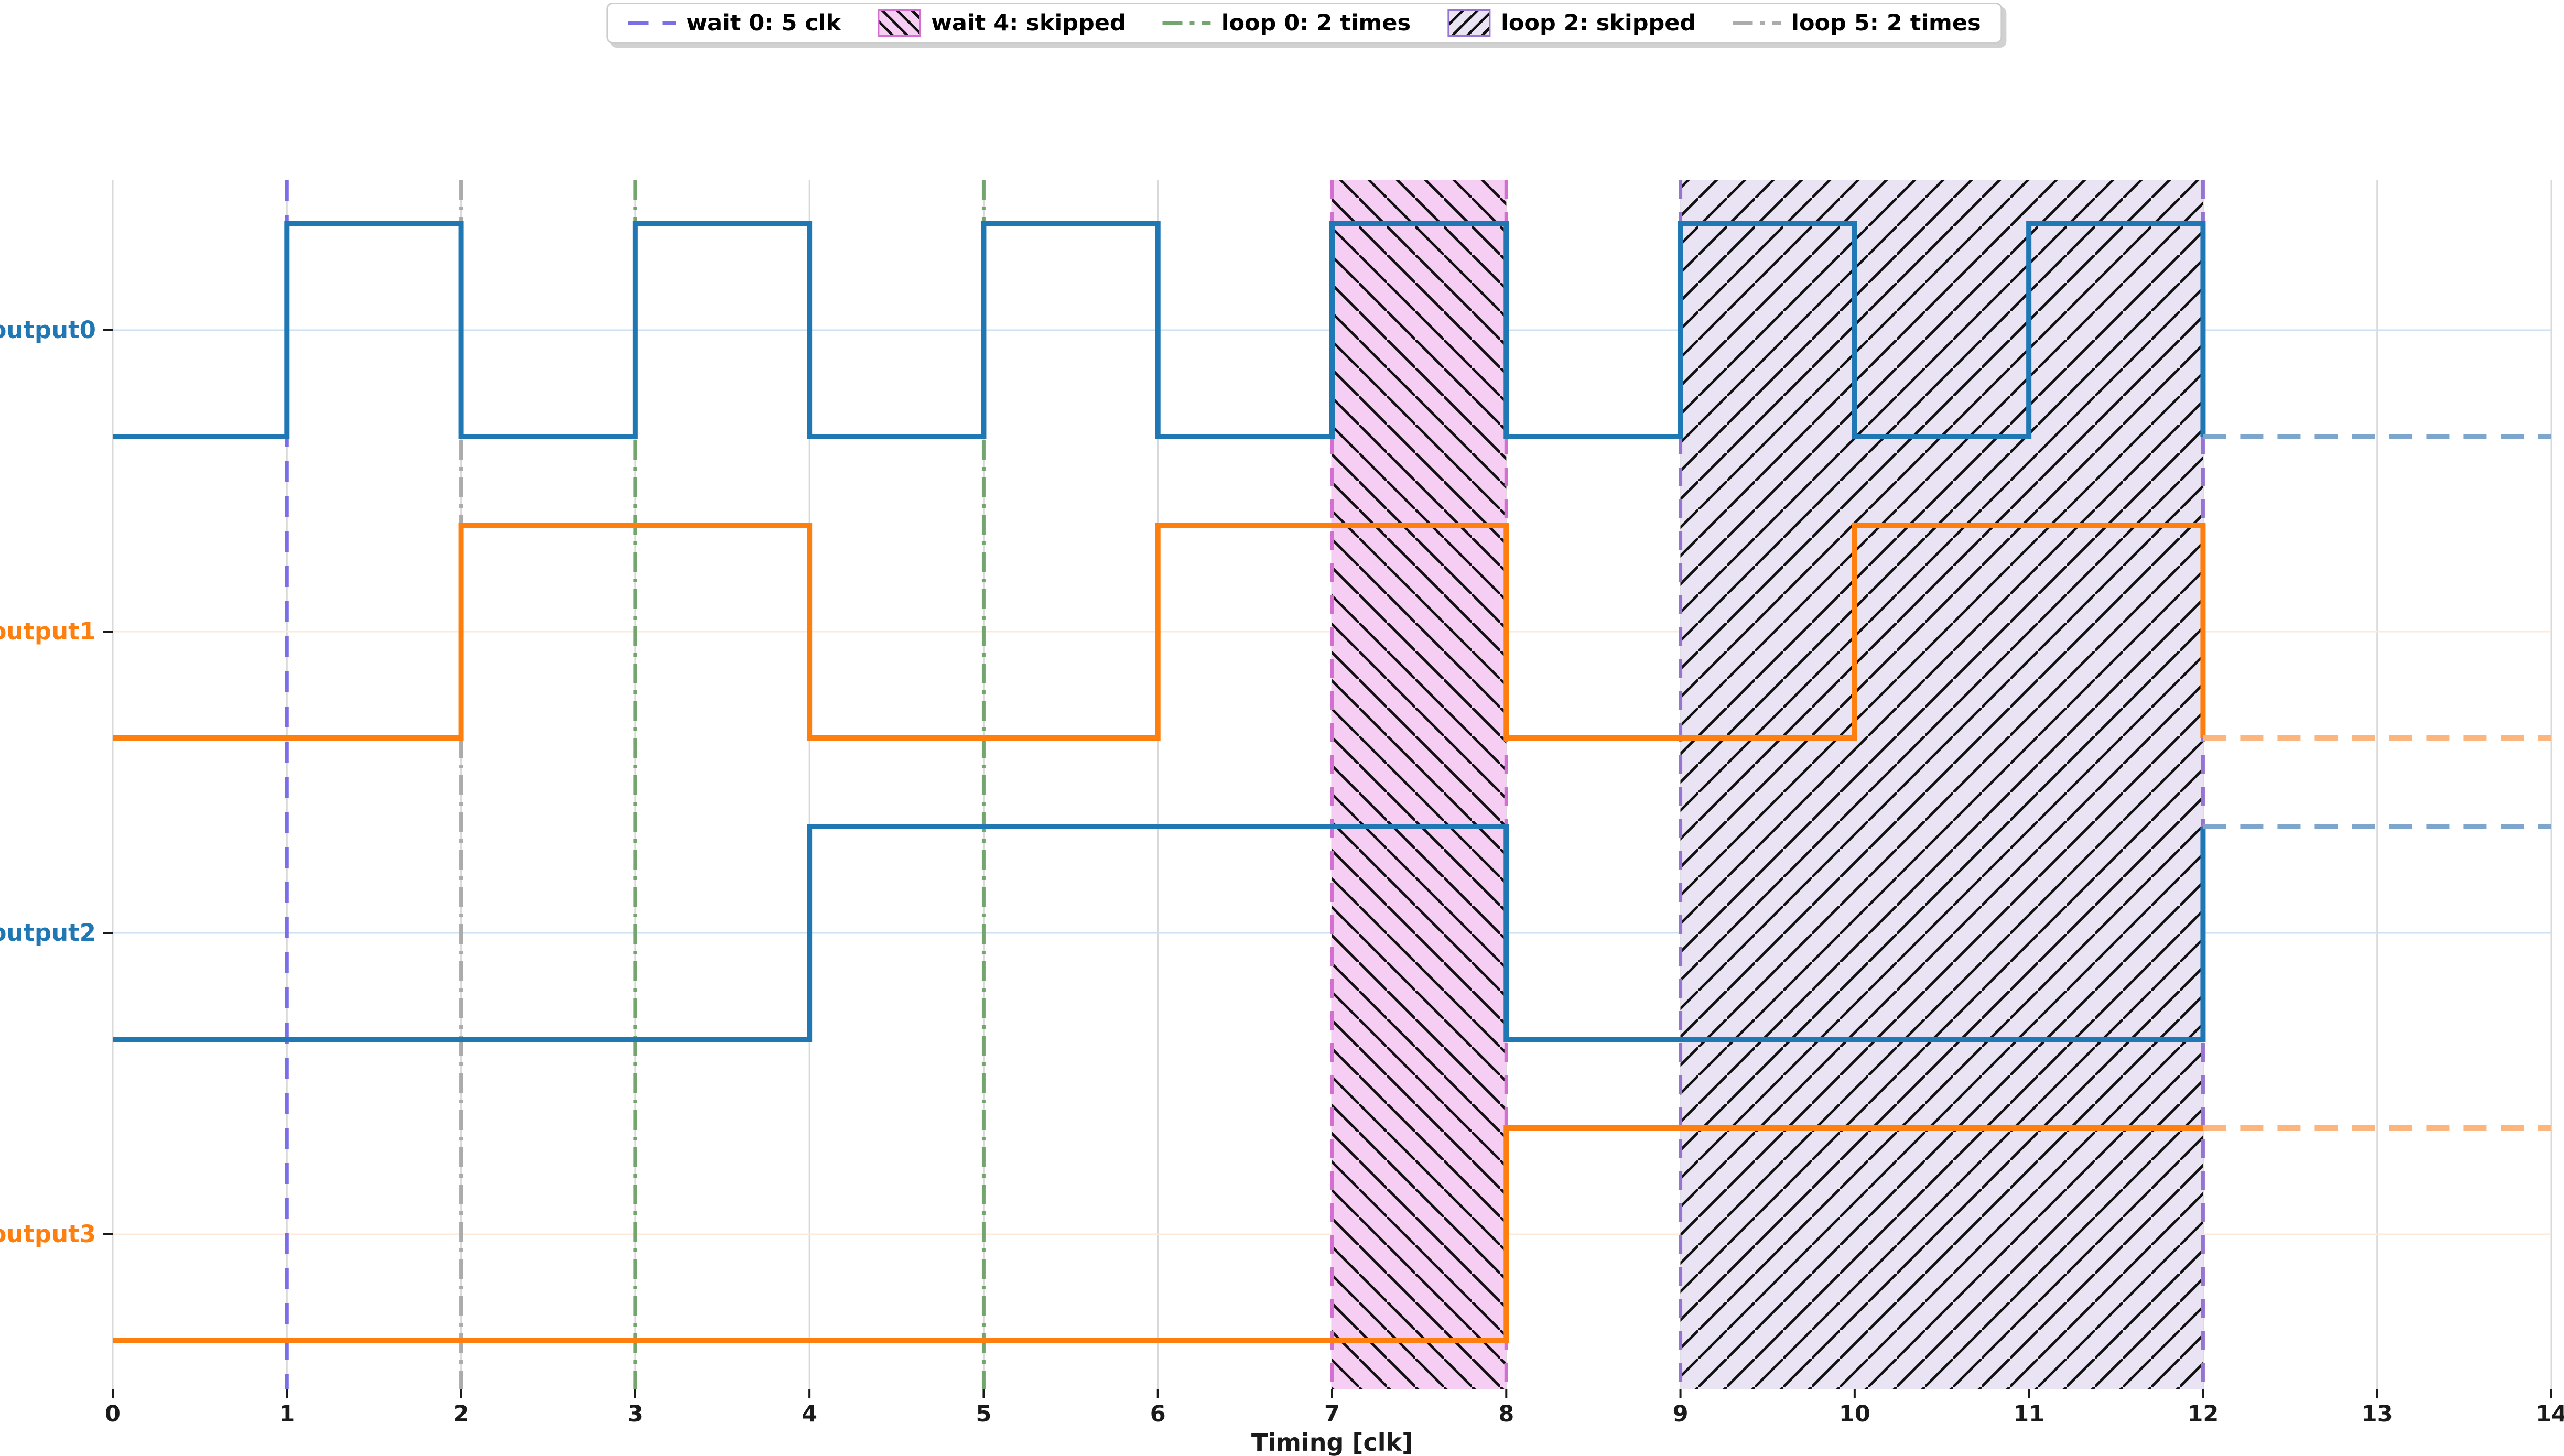 This screenshot has height=1456, width=2564. What do you see at coordinates (287, 1414) in the screenshot?
I see `x-tick-label: 1` at bounding box center [287, 1414].